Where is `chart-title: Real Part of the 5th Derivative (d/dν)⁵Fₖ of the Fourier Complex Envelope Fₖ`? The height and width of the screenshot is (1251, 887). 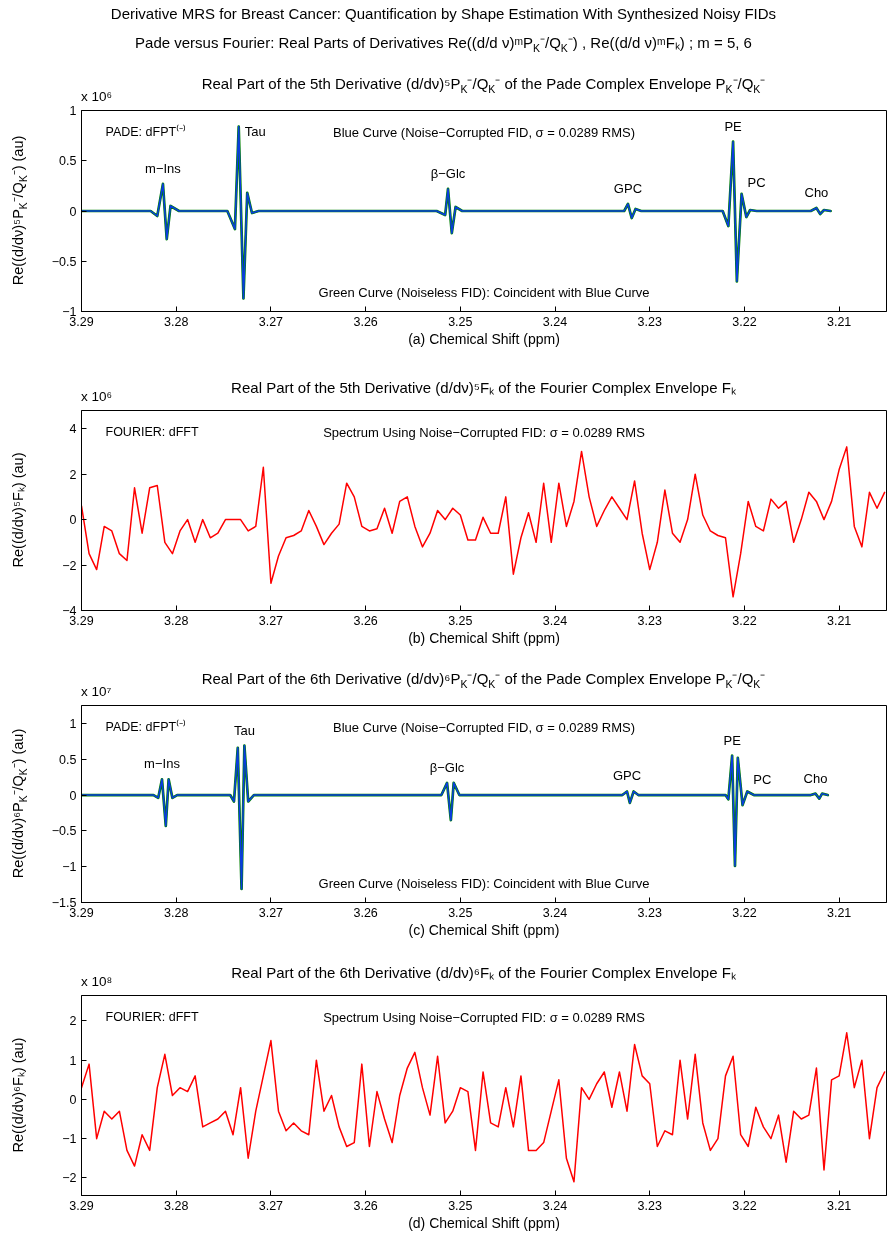 chart-title: Real Part of the 5th Derivative (d/dν)⁵Fₖ of the Fourier Complex Envelope Fₖ is located at coordinates (483, 387).